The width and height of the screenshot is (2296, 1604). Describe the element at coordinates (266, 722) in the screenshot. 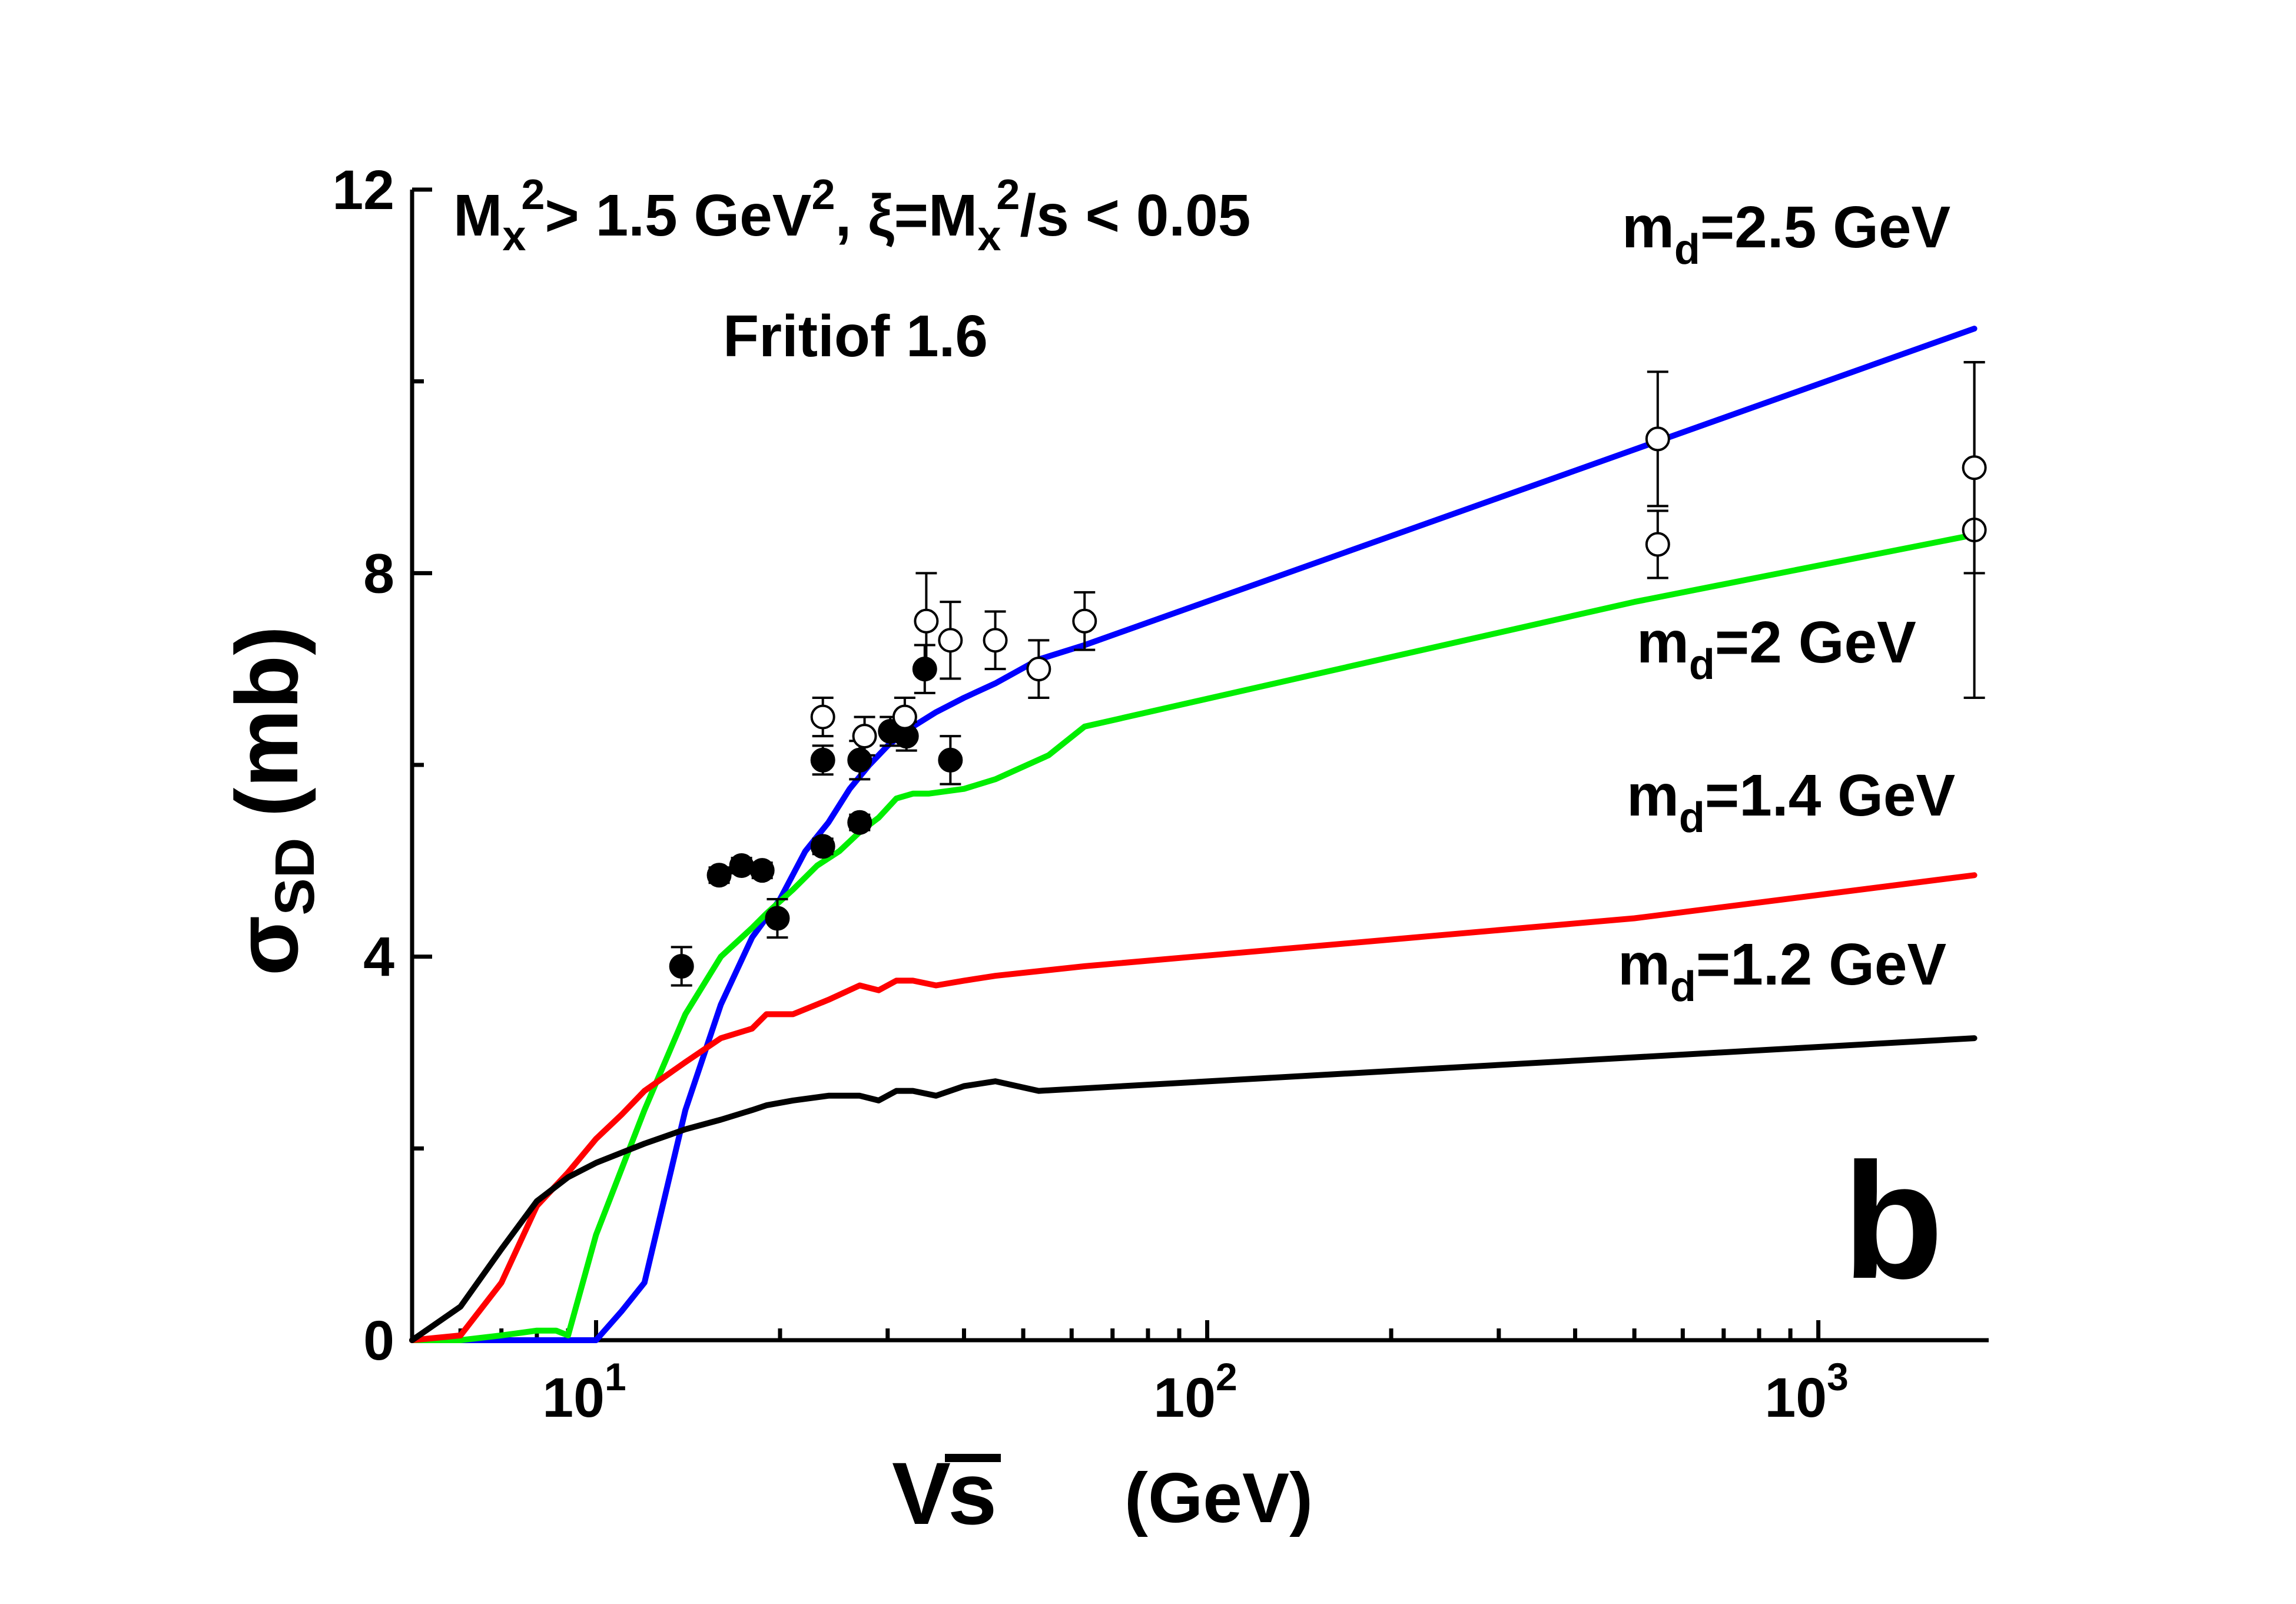

I see `y-axis-unit: (mb)` at that location.